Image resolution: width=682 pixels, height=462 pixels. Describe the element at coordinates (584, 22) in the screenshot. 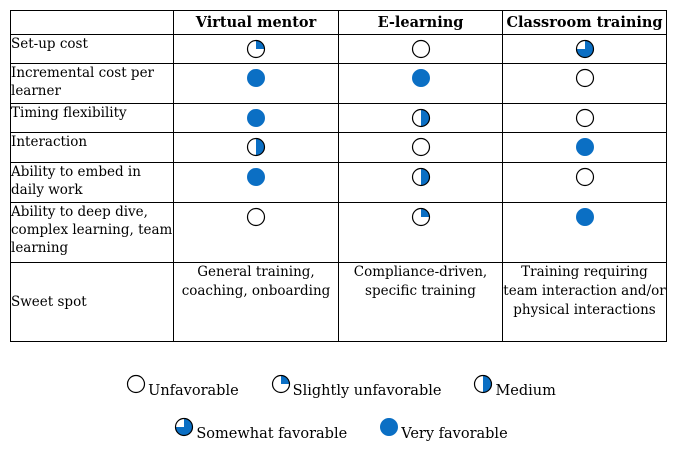

I see `column-header-classroom-training: Classroom training` at that location.